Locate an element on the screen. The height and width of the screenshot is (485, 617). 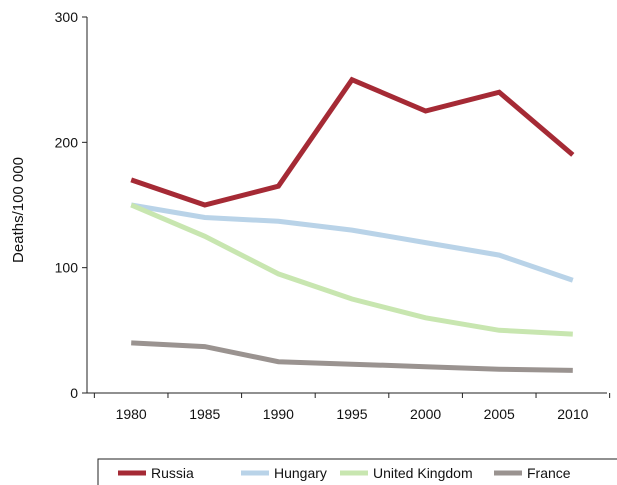
series-france is located at coordinates (352, 356).